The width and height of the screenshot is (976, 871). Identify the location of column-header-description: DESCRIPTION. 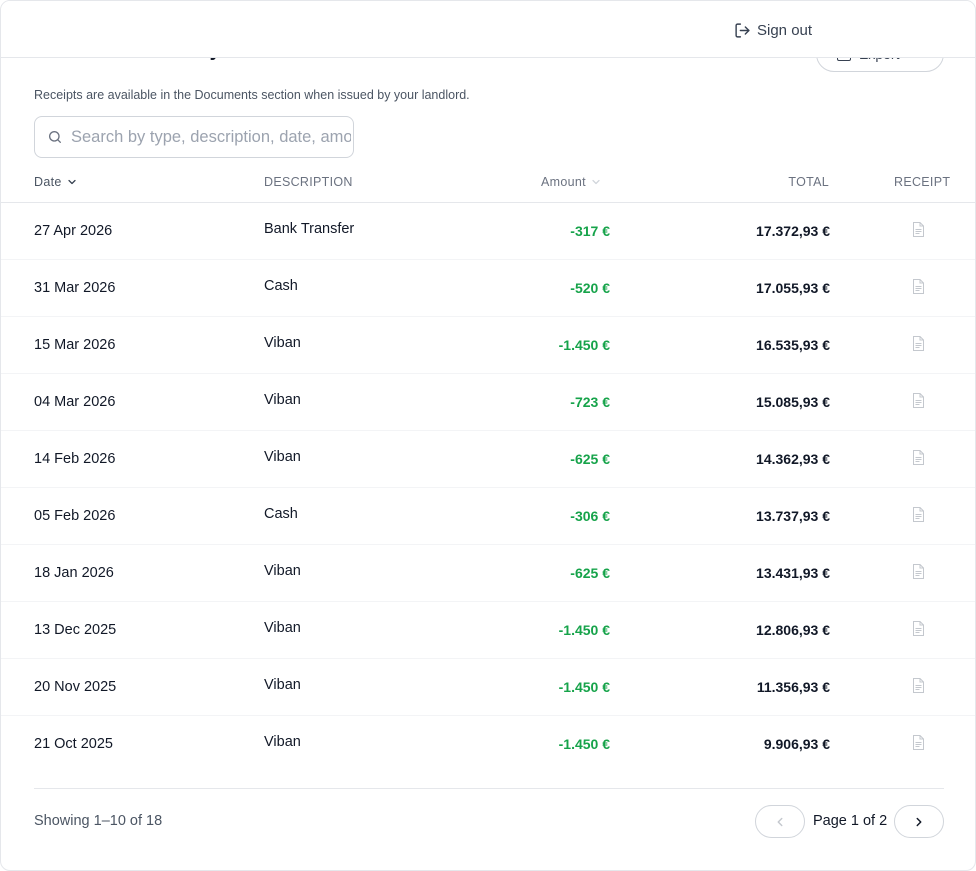
(308, 182).